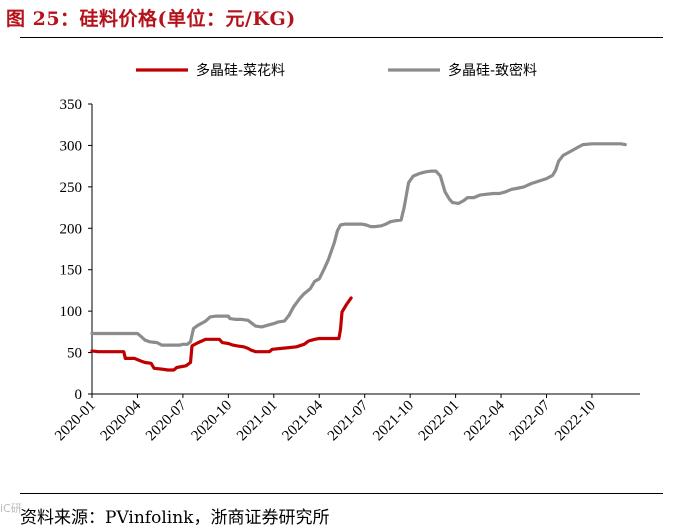 The height and width of the screenshot is (530, 693). Describe the element at coordinates (71, 105) in the screenshot. I see `y-tick-label: 350` at that location.